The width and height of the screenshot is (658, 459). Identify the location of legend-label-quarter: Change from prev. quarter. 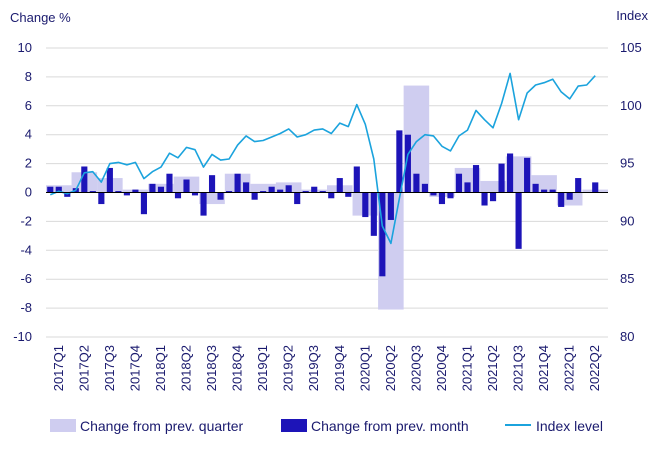
(161, 426).